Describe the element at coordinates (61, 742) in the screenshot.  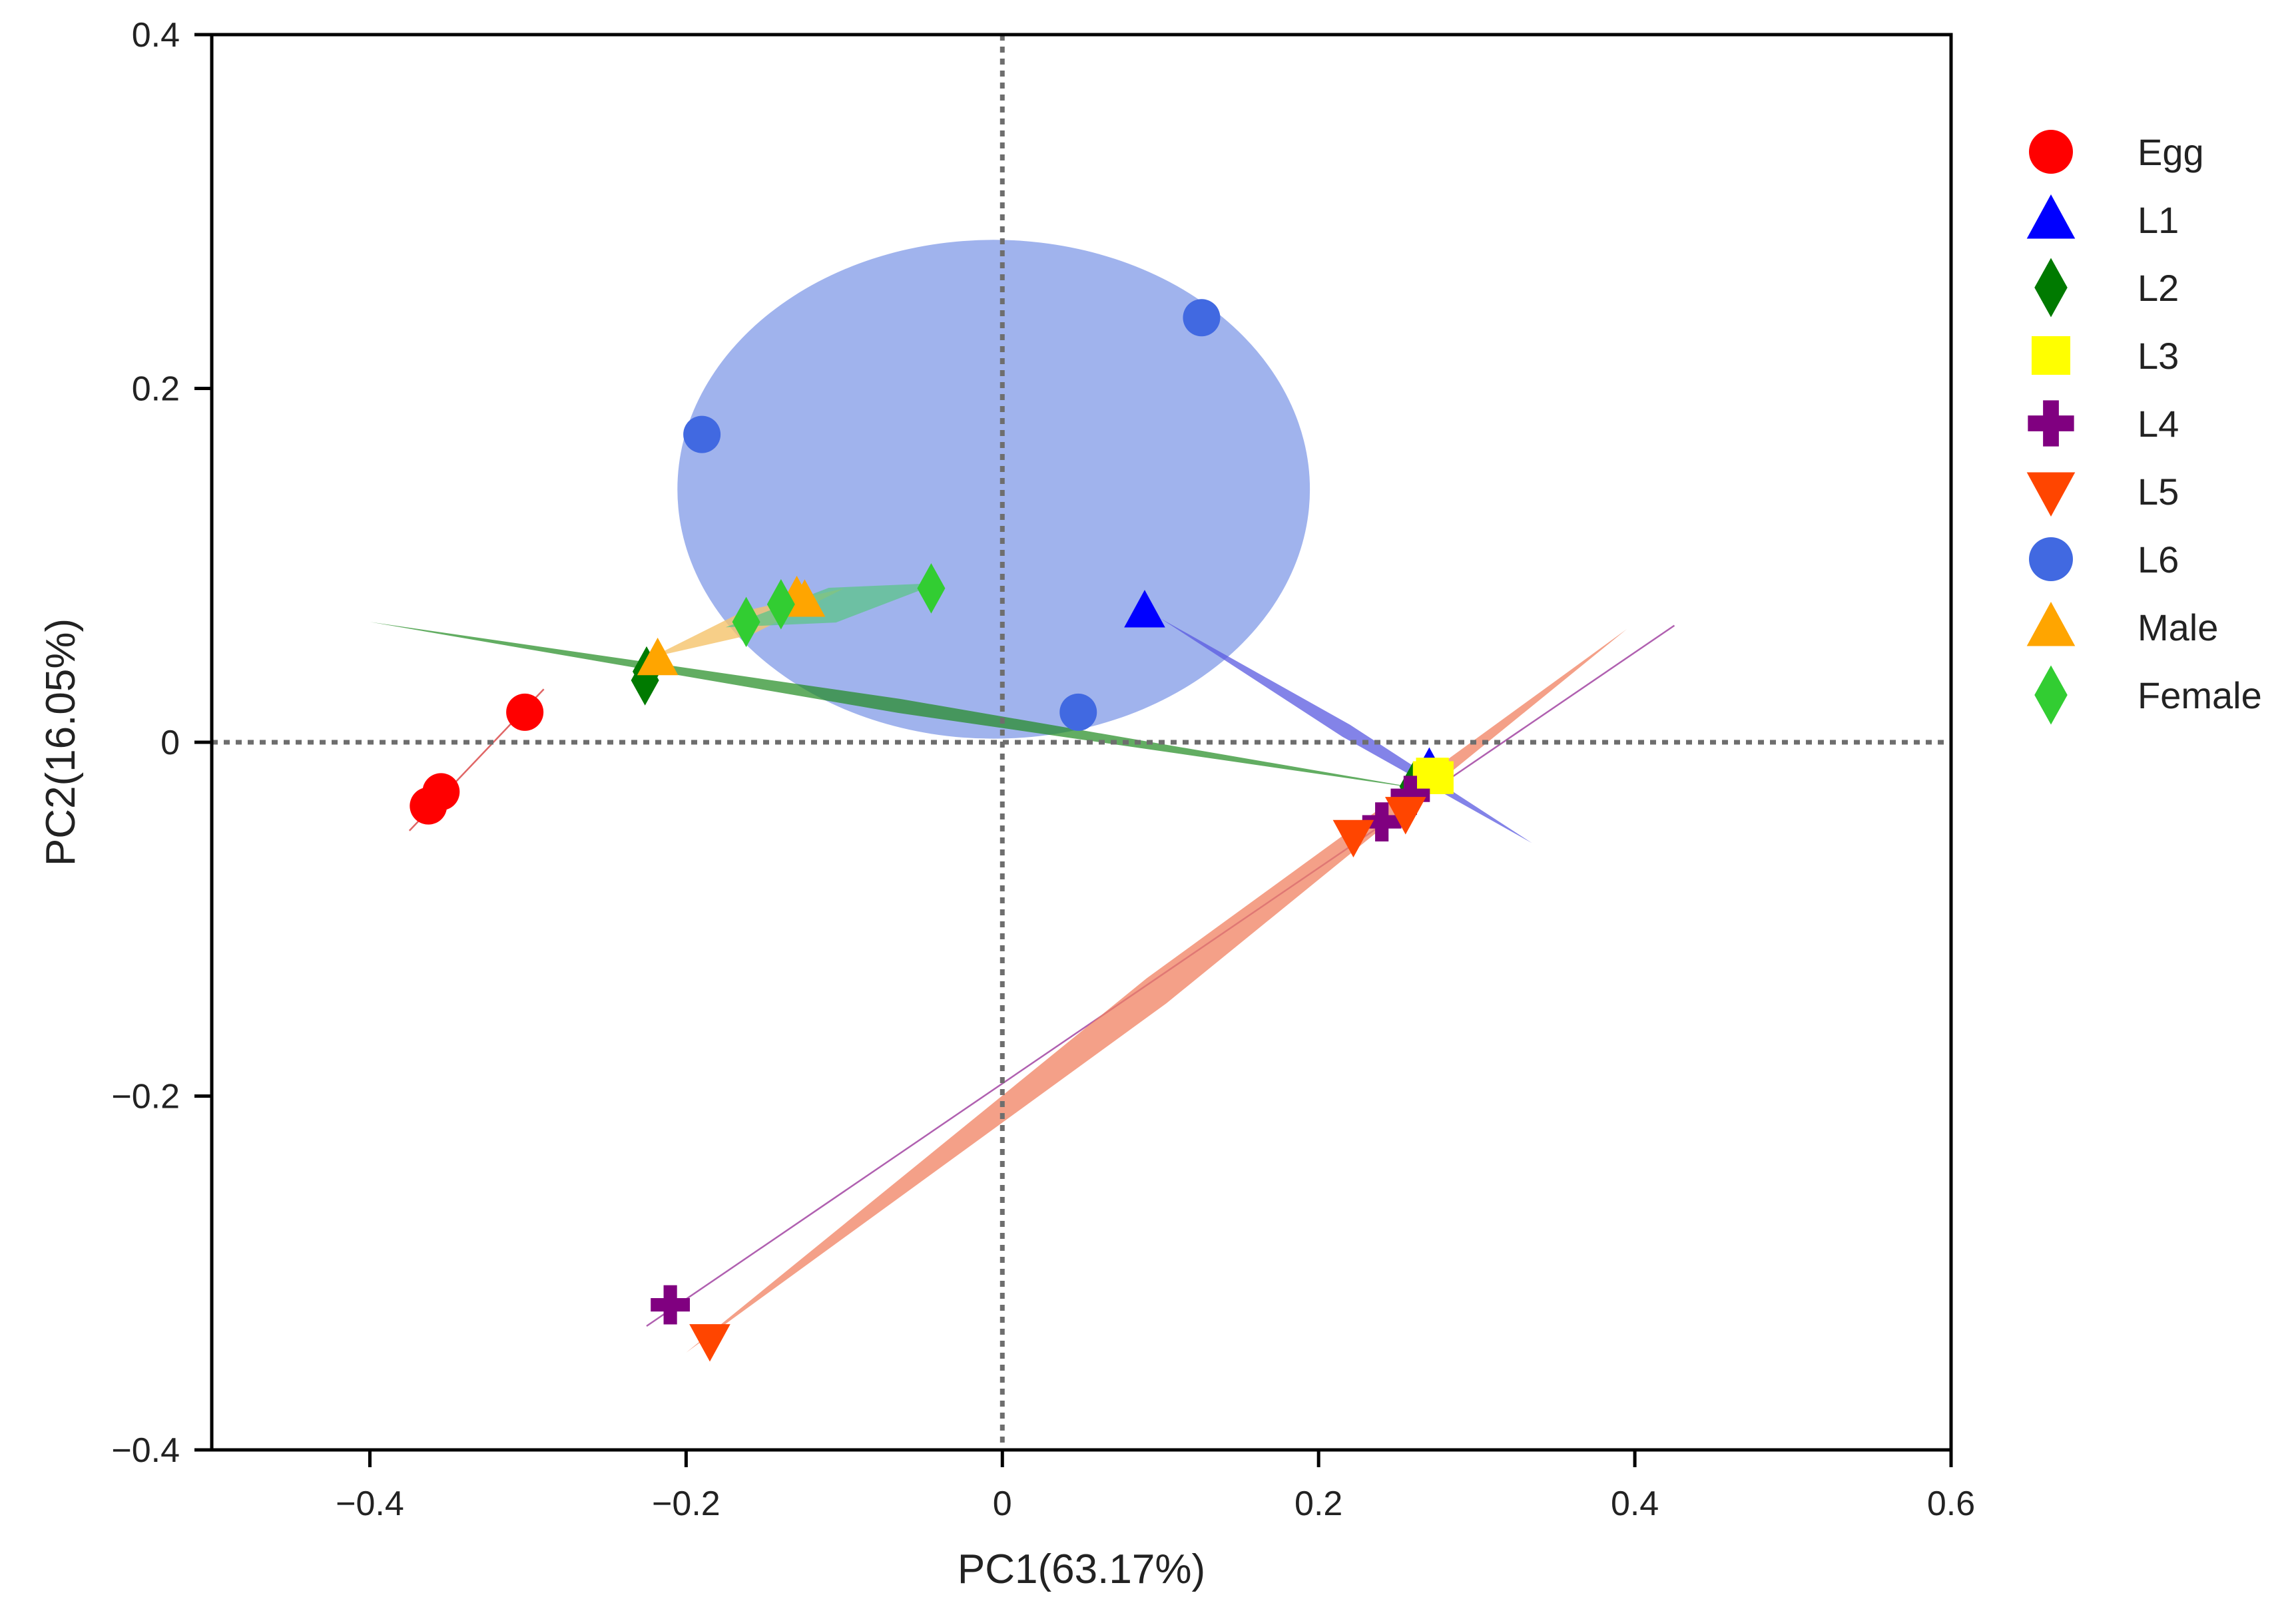
I see `y-axis-title: PC2(16.05%)` at that location.